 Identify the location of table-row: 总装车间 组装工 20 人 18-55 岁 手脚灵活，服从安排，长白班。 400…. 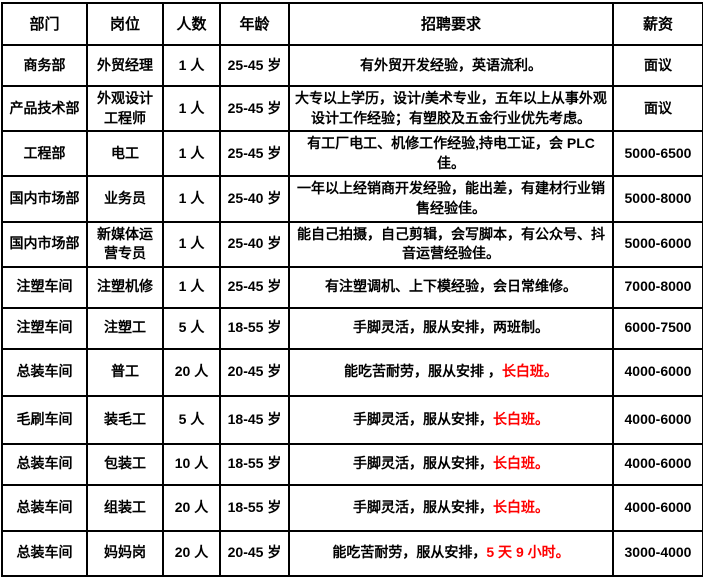
(352, 507).